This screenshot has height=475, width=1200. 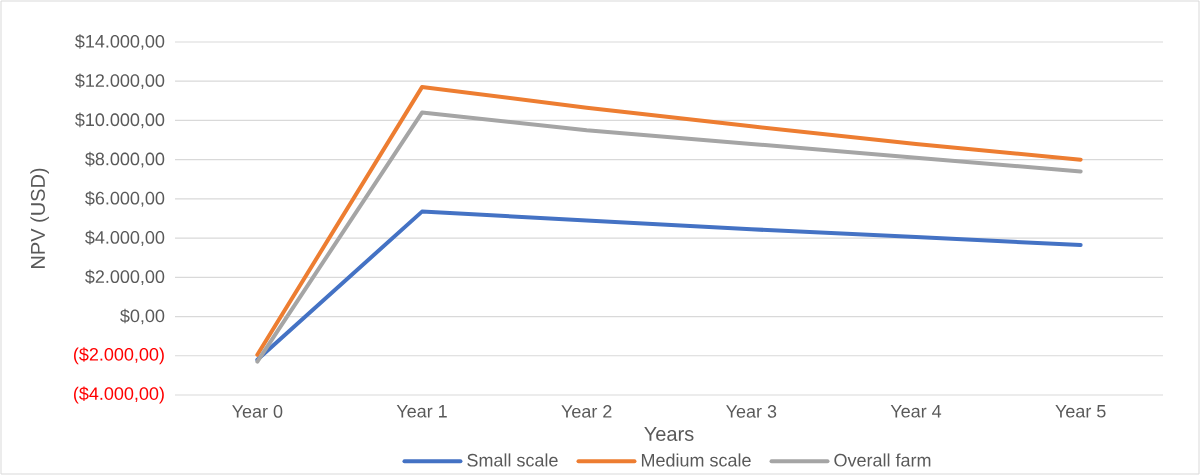 What do you see at coordinates (751, 411) in the screenshot?
I see `x-tick-label: Year 3` at bounding box center [751, 411].